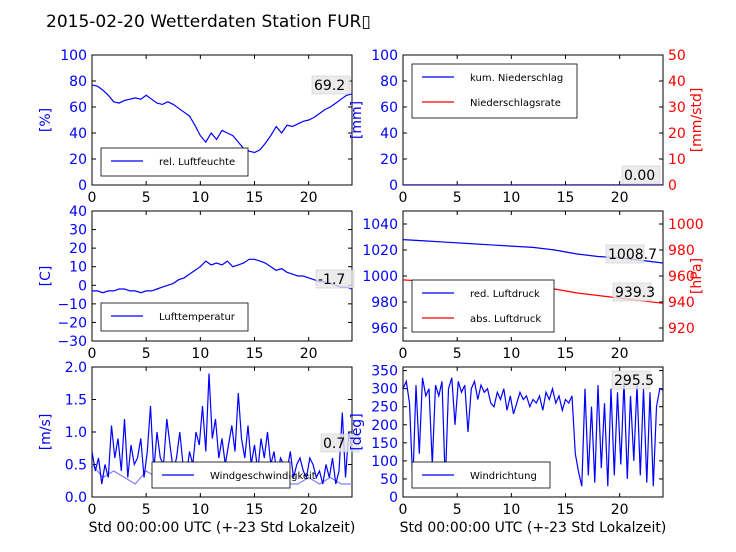 This screenshot has height=552, width=736. What do you see at coordinates (72, 323) in the screenshot?
I see `y-tick-label: −20` at bounding box center [72, 323].